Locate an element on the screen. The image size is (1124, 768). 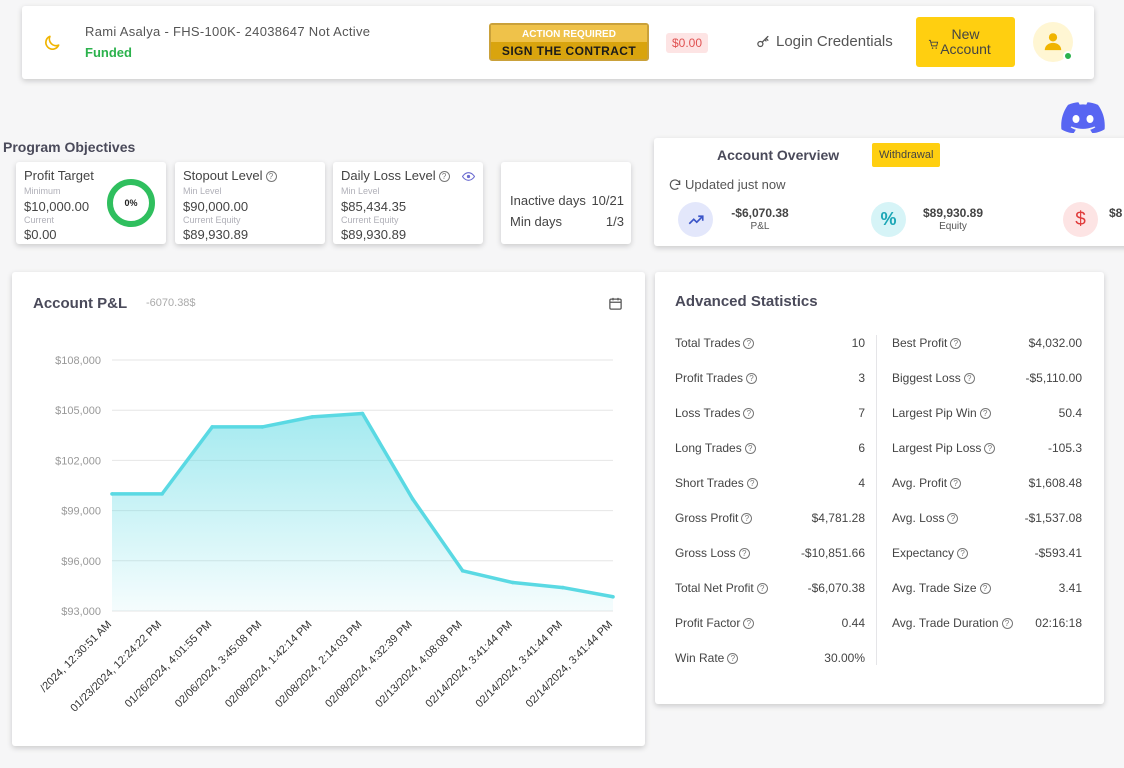
profit-target-label: Profit Target is located at coordinates (59, 175).